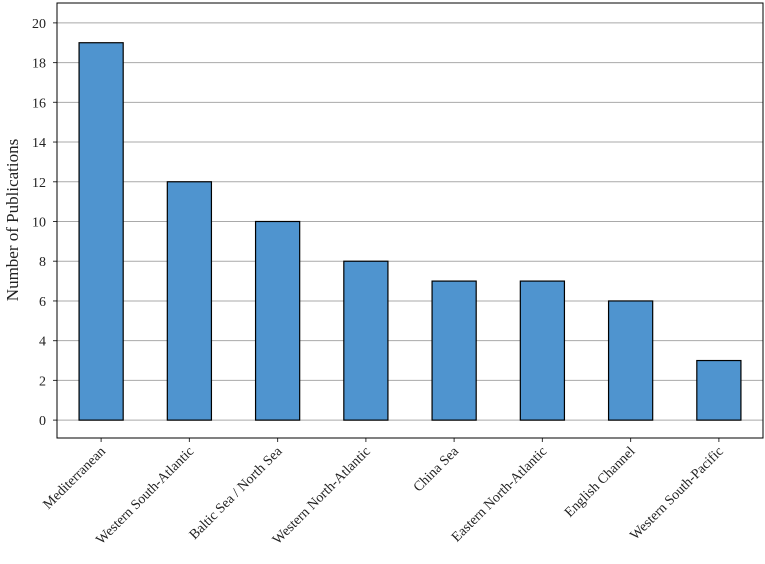 The width and height of the screenshot is (765, 564). Describe the element at coordinates (39, 183) in the screenshot. I see `y-tick-label: 12` at that location.